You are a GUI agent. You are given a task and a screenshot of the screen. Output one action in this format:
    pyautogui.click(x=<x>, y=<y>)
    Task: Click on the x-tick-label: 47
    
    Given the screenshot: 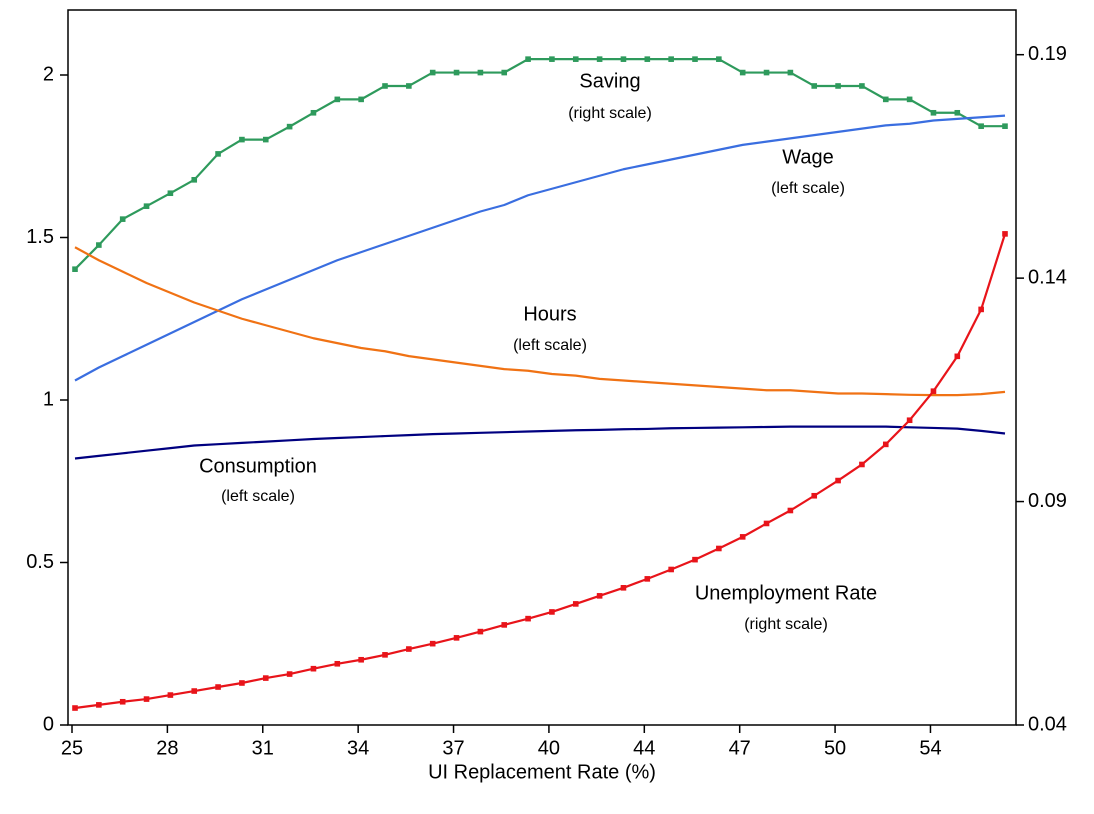 What is the action you would take?
    pyautogui.click(x=740, y=748)
    